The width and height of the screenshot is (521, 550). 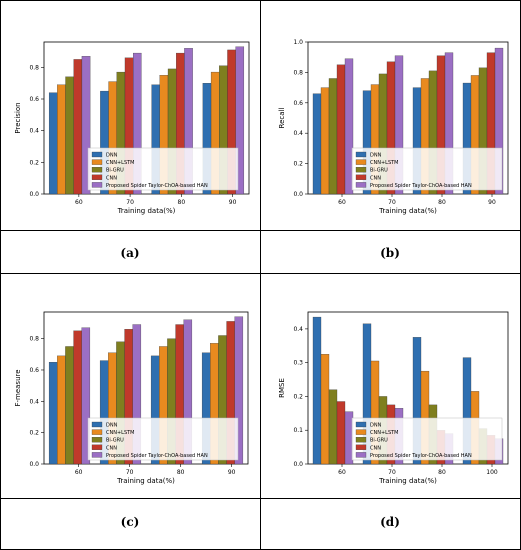 What do you see at coordinates (130, 522) in the screenshot?
I see `panel-label-c: (c)` at bounding box center [130, 522].